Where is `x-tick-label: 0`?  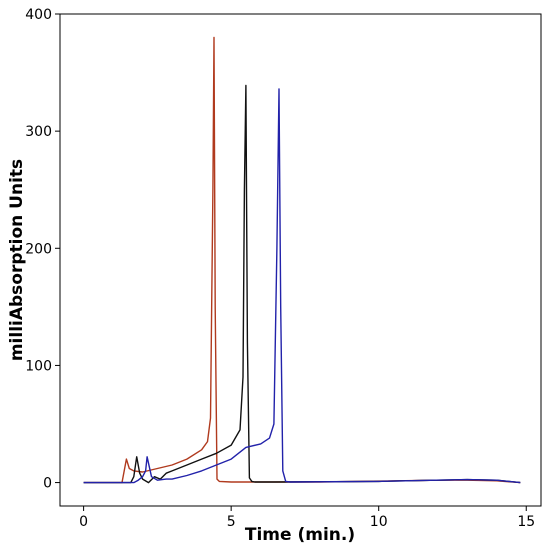 x-tick-label: 0 is located at coordinates (83, 522).